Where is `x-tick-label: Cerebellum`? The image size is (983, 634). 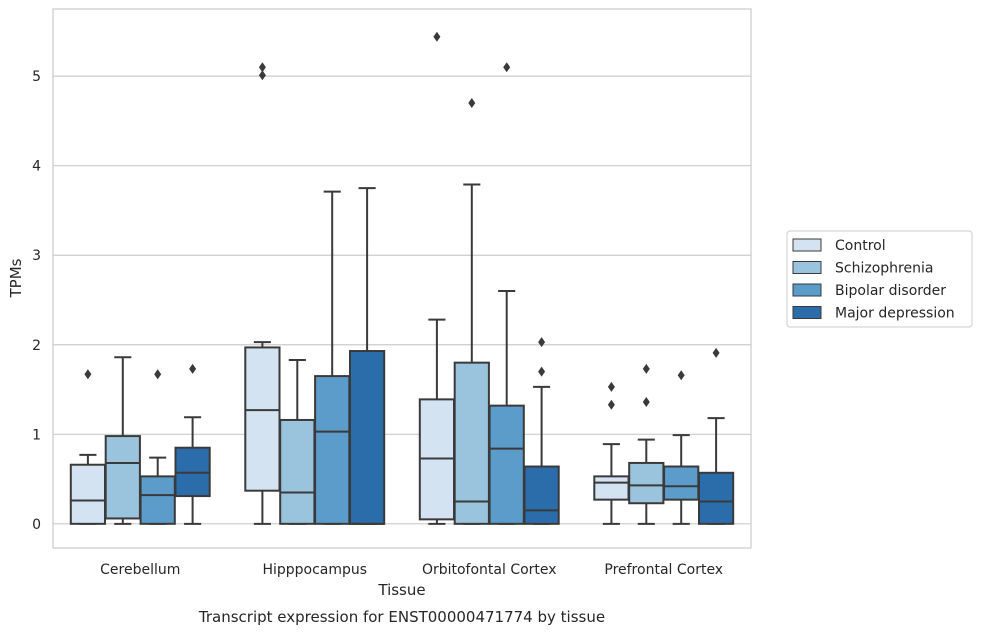 x-tick-label: Cerebellum is located at coordinates (140, 570).